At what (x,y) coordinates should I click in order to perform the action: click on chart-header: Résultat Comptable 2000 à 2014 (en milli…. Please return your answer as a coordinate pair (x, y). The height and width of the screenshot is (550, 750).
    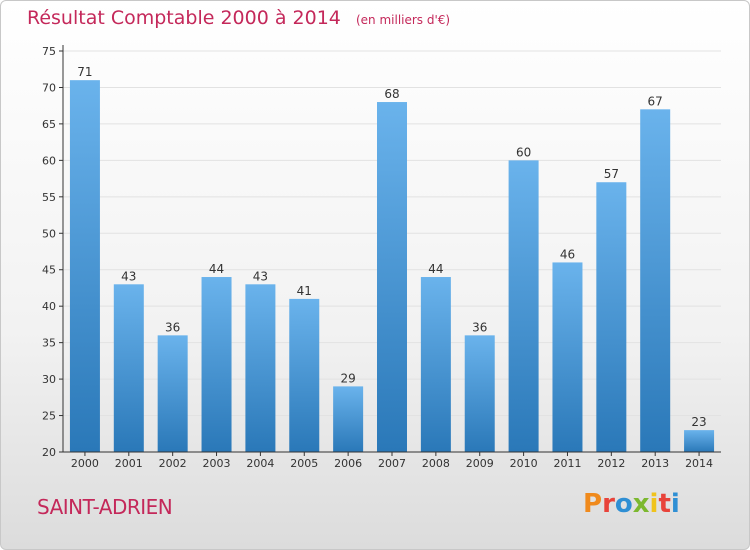
    Looking at the image, I should click on (238, 18).